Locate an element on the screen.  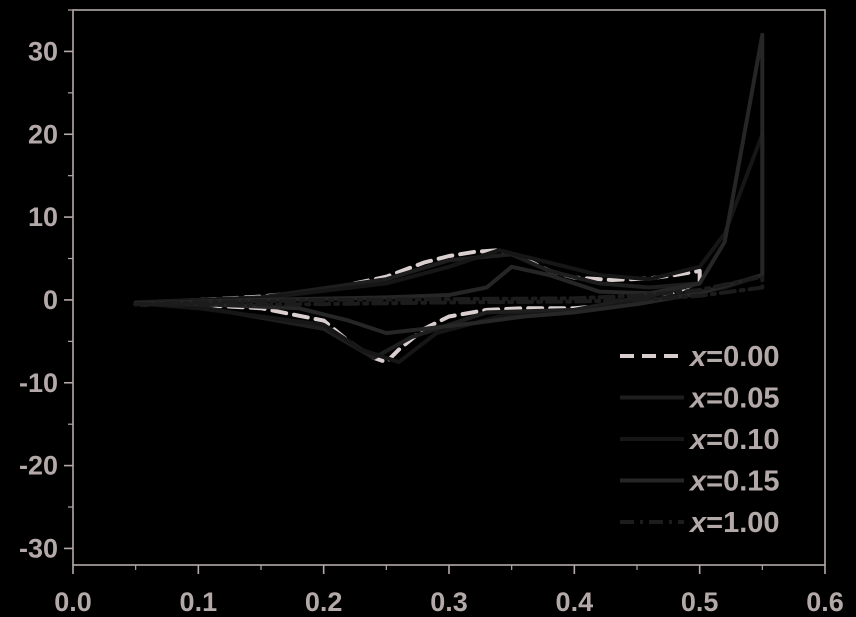
x-tick-label: 0.1 is located at coordinates (199, 602).